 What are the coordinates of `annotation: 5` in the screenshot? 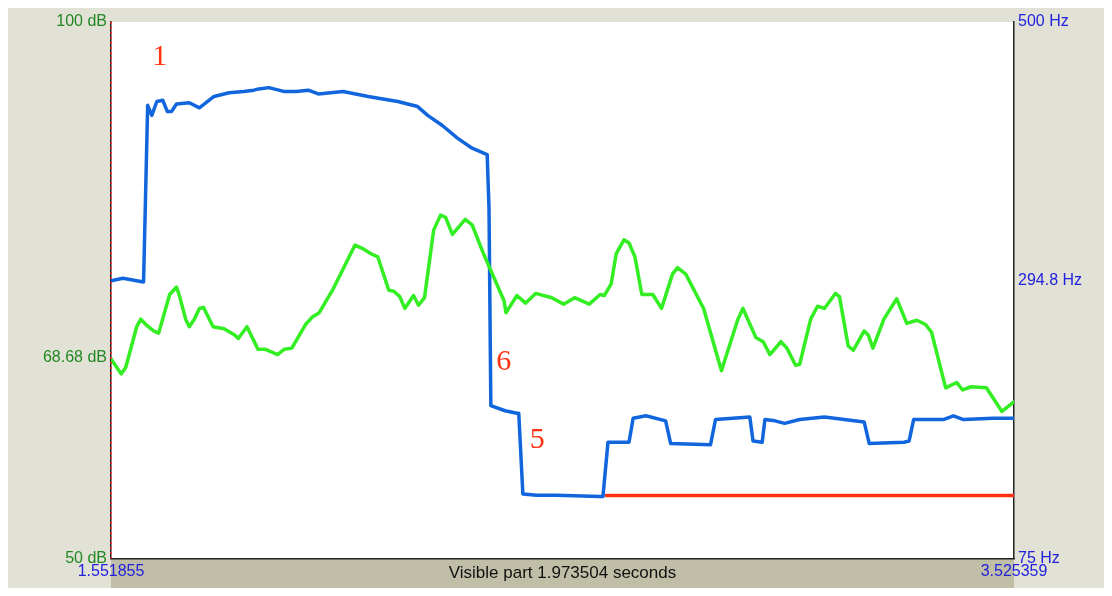 It's located at (537, 438).